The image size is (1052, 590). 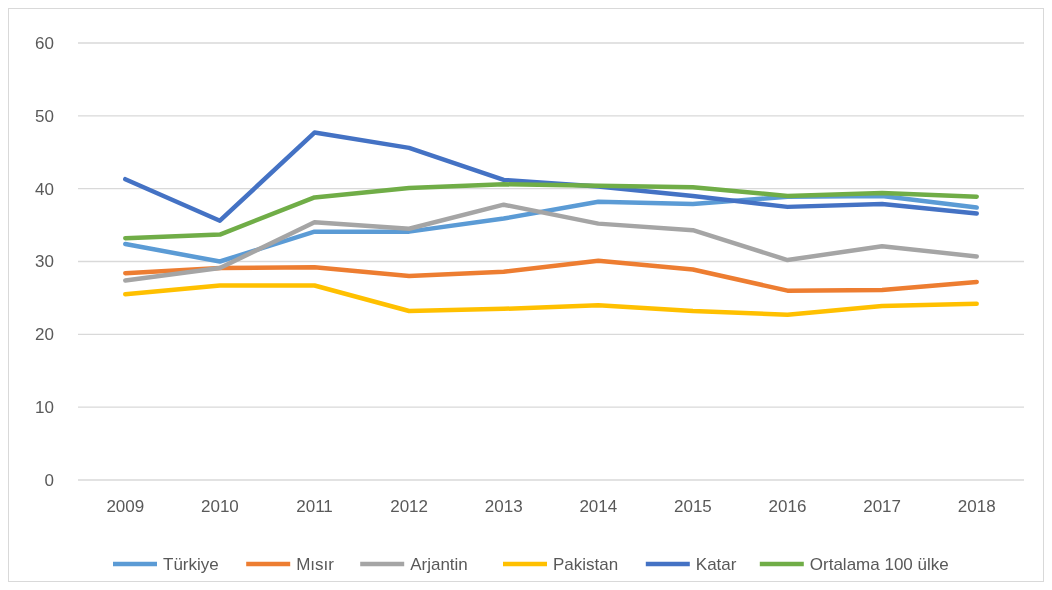 I want to click on x-tick-label: 2016, so click(x=787, y=506).